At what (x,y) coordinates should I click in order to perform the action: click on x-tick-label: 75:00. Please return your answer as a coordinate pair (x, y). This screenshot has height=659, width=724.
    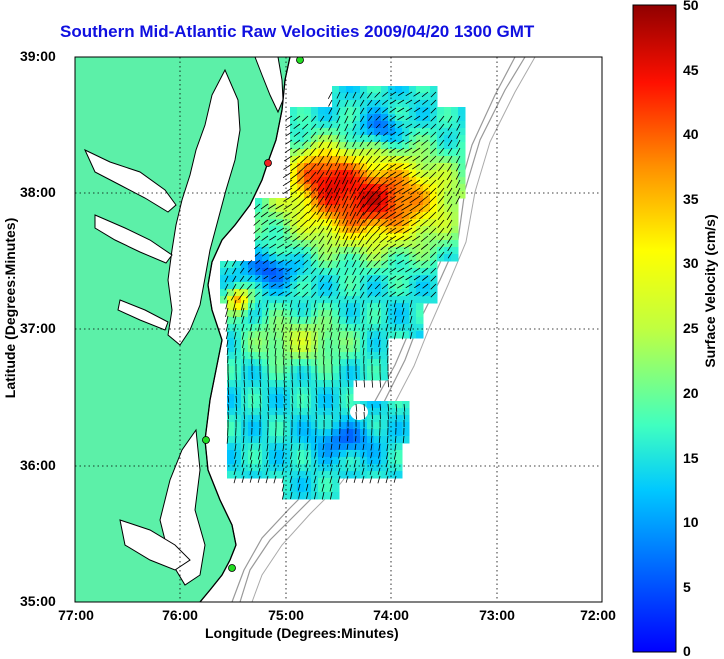
    Looking at the image, I should click on (286, 615).